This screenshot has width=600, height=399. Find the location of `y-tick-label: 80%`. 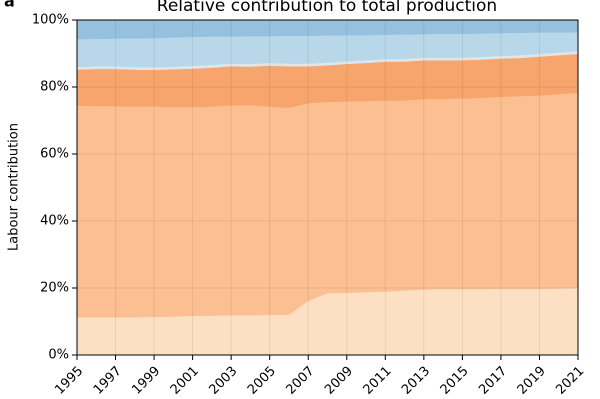

y-tick-label: 80% is located at coordinates (54, 87).